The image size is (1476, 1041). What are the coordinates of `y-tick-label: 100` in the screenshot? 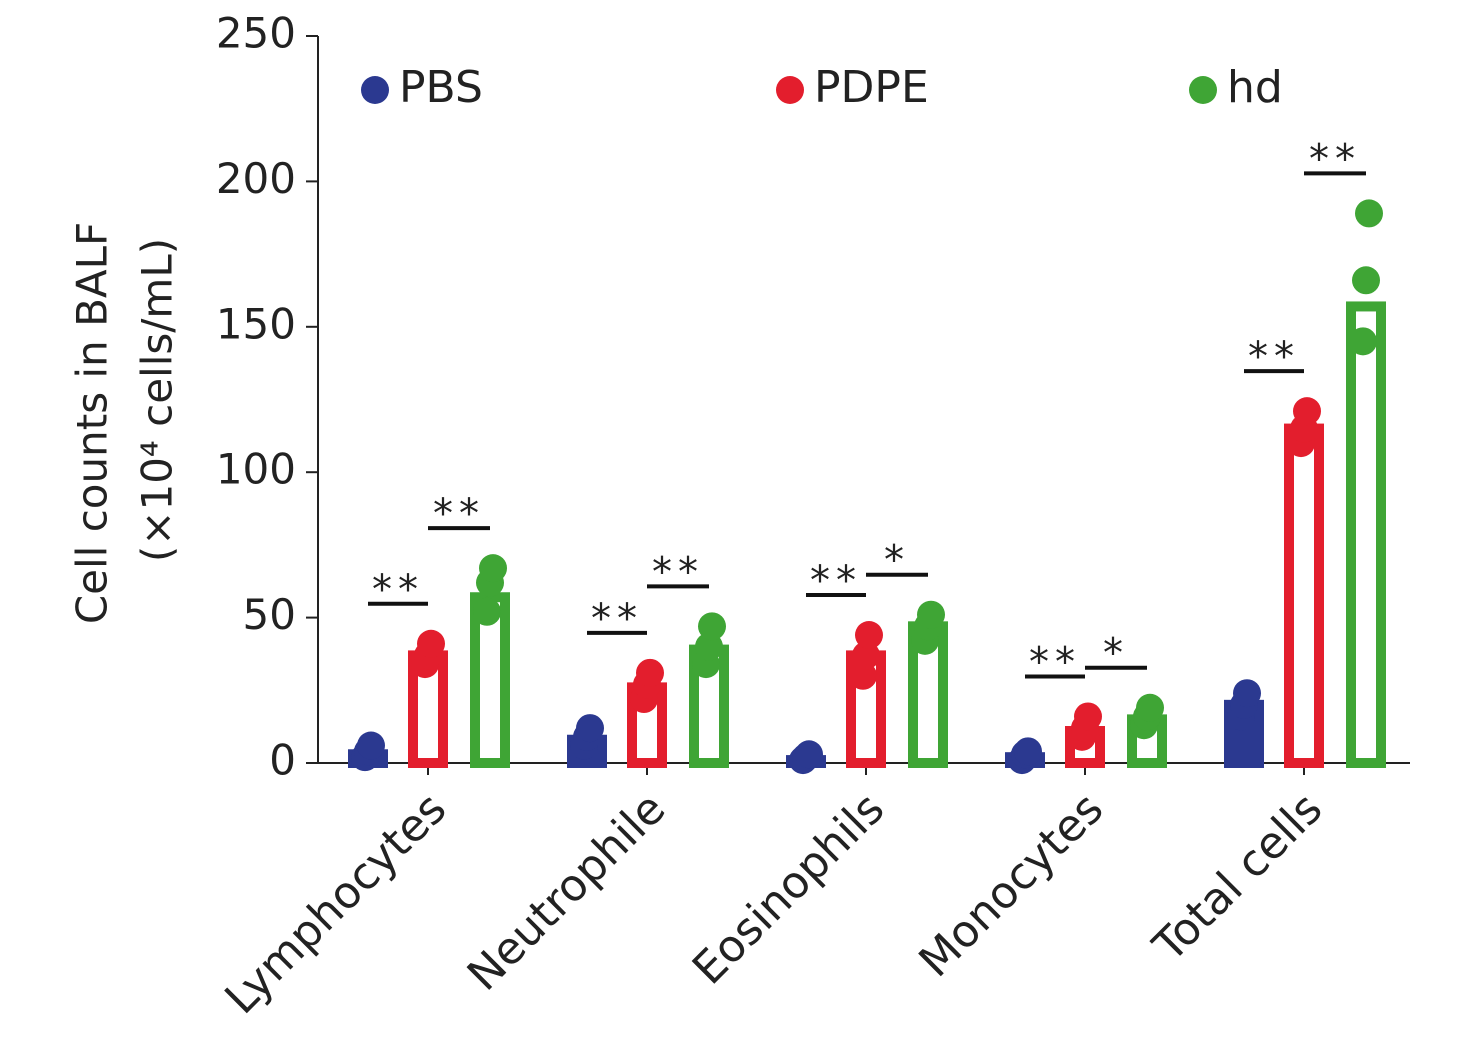 It's located at (256, 469).